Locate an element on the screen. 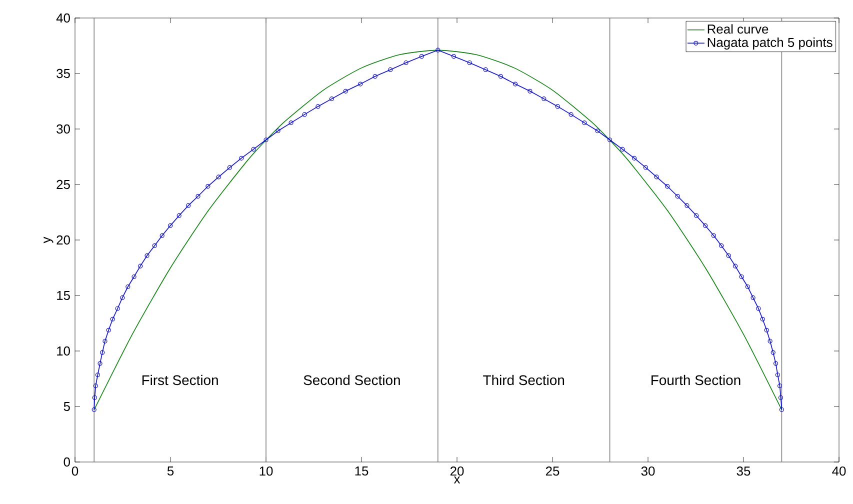 The image size is (853, 504). x-tick-label: 25 is located at coordinates (553, 471).